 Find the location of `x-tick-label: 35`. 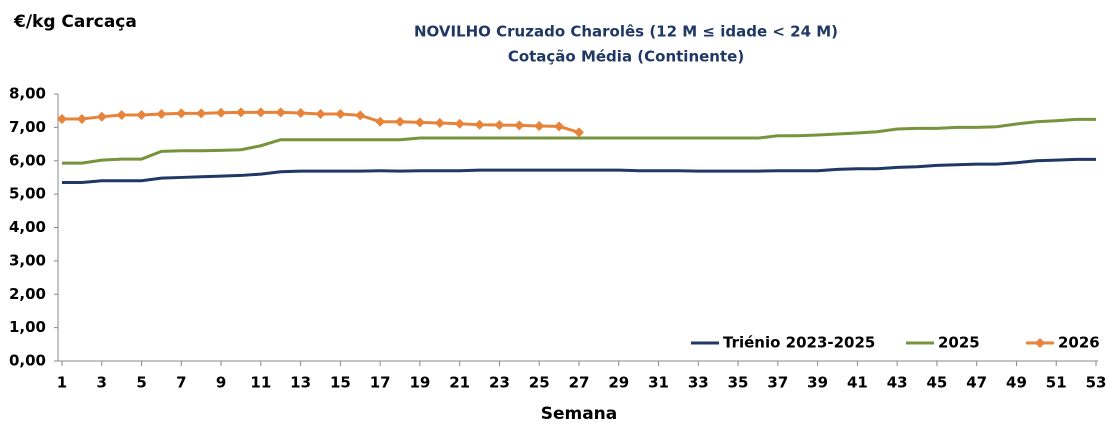

x-tick-label: 35 is located at coordinates (738, 383).